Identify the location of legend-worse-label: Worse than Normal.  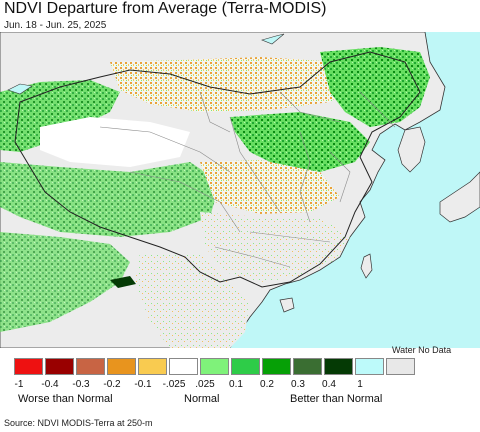
(65, 399).